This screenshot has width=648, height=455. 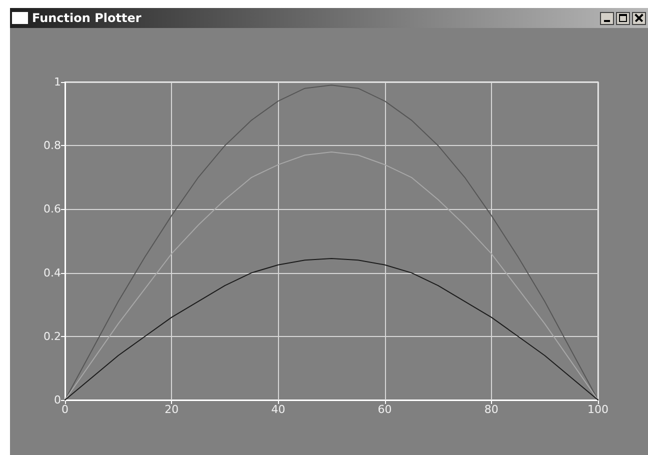 I want to click on chart-title: Function Plotter, so click(x=87, y=18).